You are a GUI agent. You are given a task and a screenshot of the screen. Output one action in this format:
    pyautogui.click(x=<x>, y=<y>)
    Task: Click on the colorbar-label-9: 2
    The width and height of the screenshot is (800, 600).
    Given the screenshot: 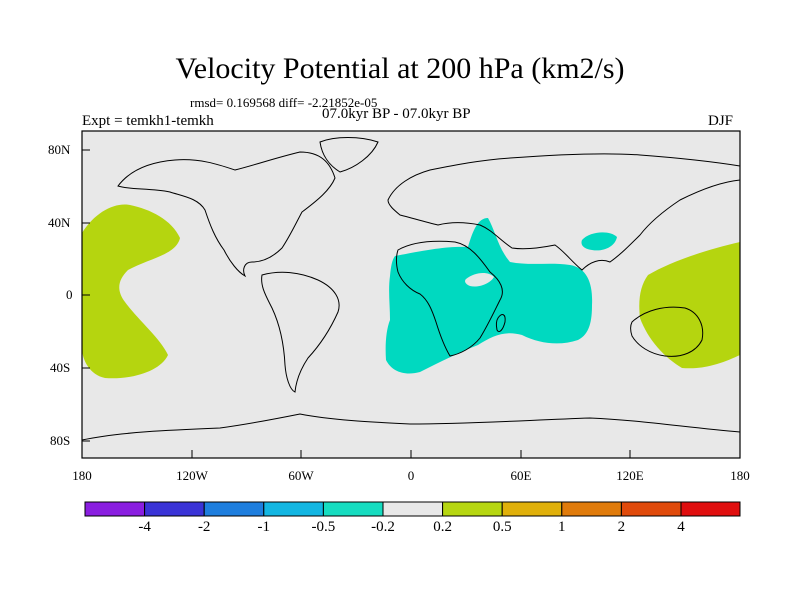 What is the action you would take?
    pyautogui.click(x=621, y=527)
    